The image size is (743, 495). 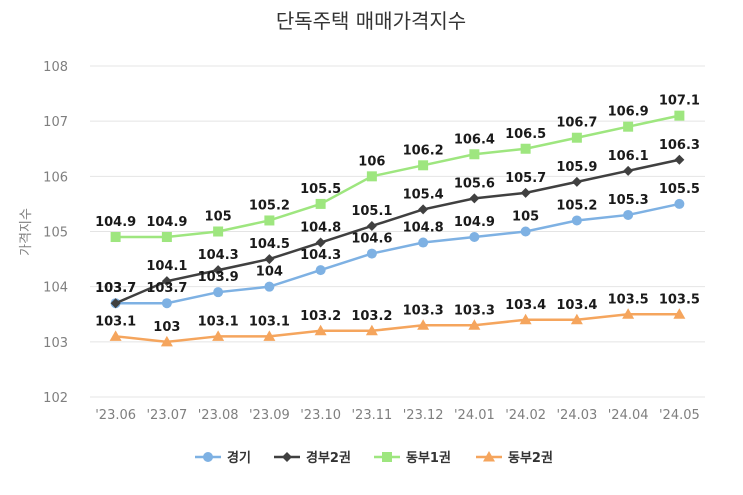 I want to click on y-tick-label: 107, so click(x=55, y=122).